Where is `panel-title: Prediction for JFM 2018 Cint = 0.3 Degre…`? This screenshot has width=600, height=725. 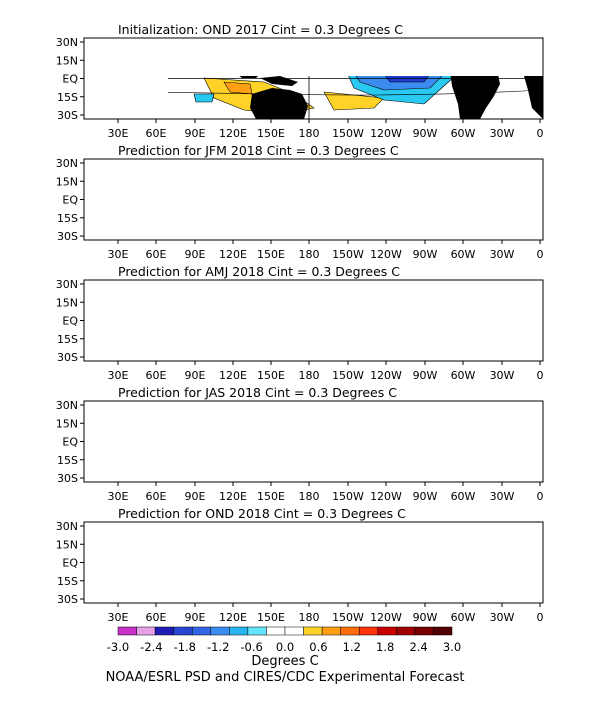
panel-title: Prediction for JFM 2018 Cint = 0.3 Degre… is located at coordinates (258, 150).